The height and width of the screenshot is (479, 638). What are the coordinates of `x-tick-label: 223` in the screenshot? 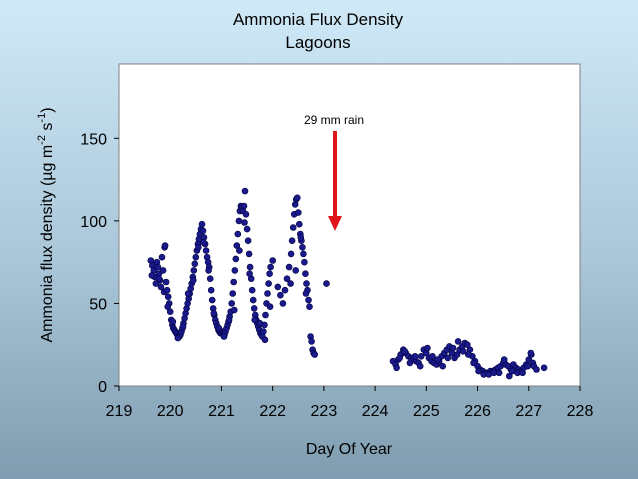 It's located at (324, 411).